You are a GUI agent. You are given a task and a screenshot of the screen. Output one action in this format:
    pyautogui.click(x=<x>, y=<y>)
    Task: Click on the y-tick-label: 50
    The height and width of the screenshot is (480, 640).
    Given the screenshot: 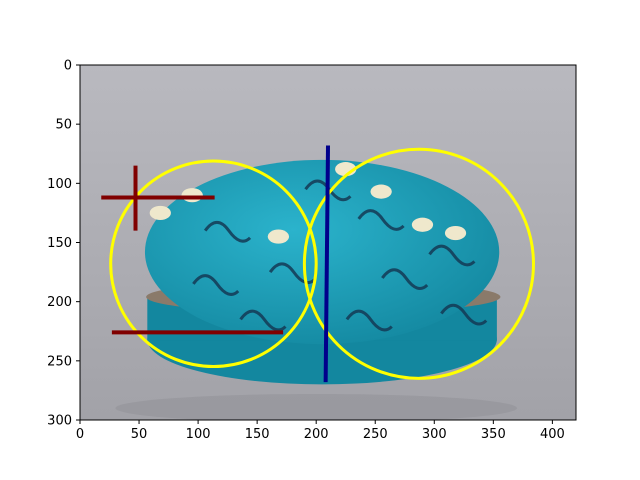 What is the action you would take?
    pyautogui.click(x=63, y=125)
    